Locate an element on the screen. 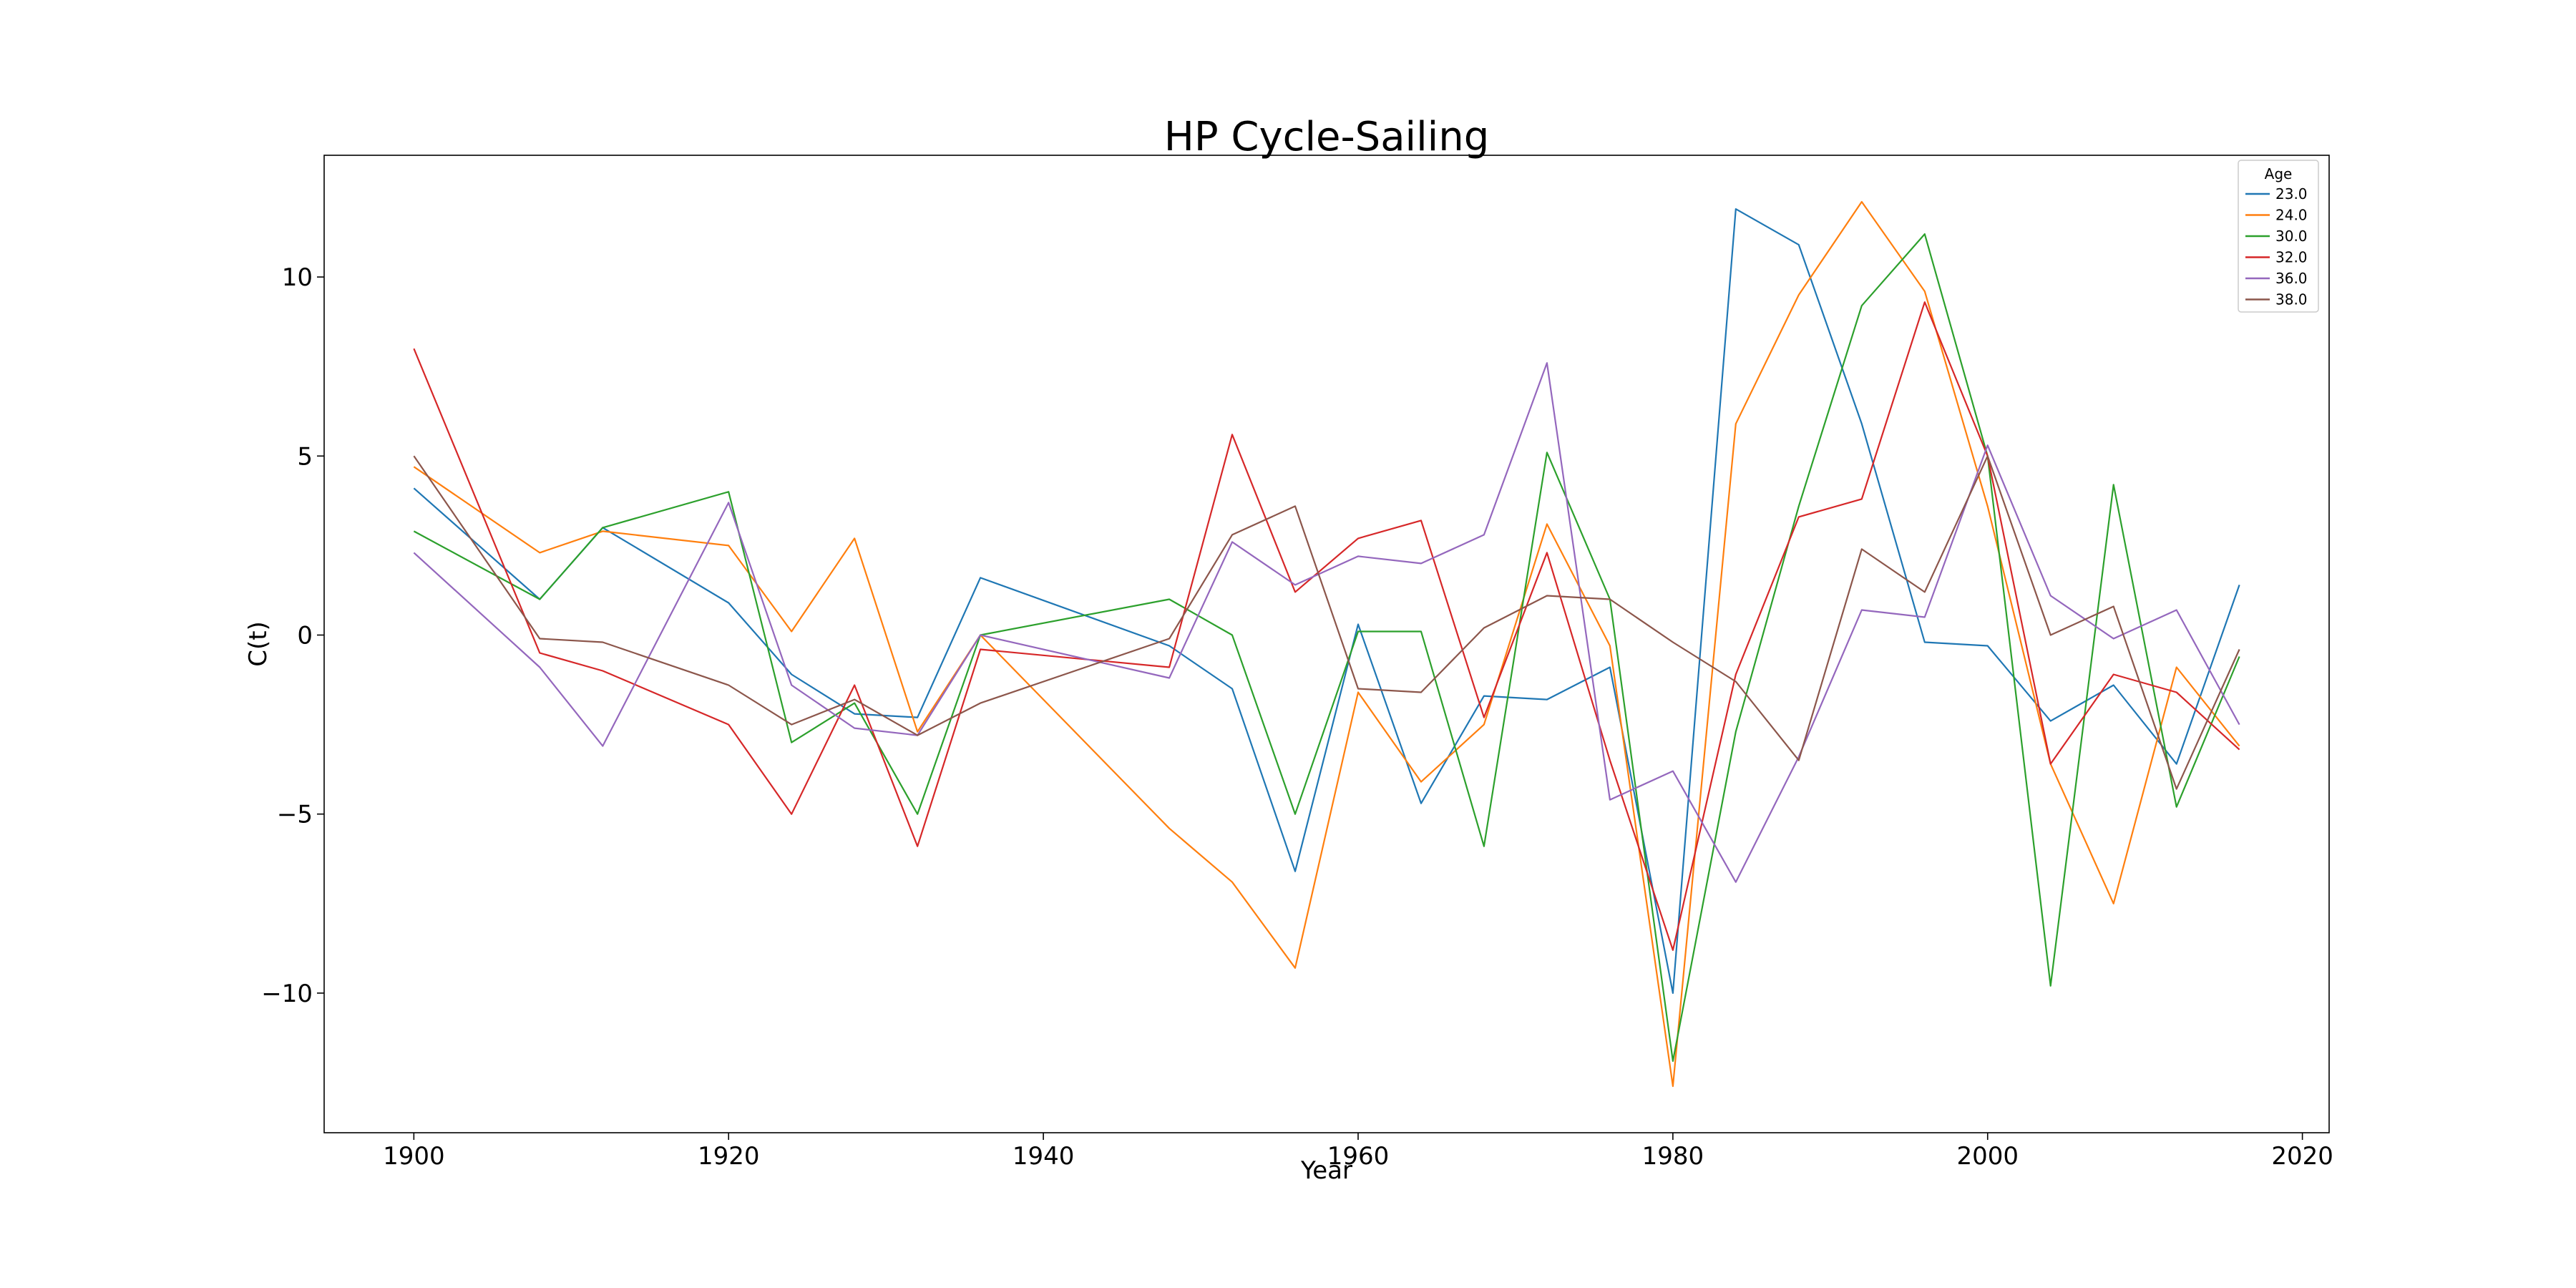 The image size is (2576, 1288). x-tick-label: 1980 is located at coordinates (1673, 1156).